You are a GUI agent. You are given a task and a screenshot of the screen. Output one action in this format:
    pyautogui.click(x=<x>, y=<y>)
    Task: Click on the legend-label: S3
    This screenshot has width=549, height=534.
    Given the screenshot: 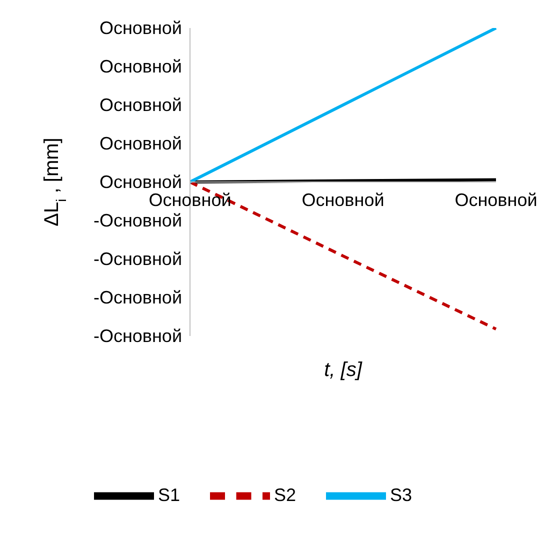 What is the action you would take?
    pyautogui.click(x=401, y=494)
    